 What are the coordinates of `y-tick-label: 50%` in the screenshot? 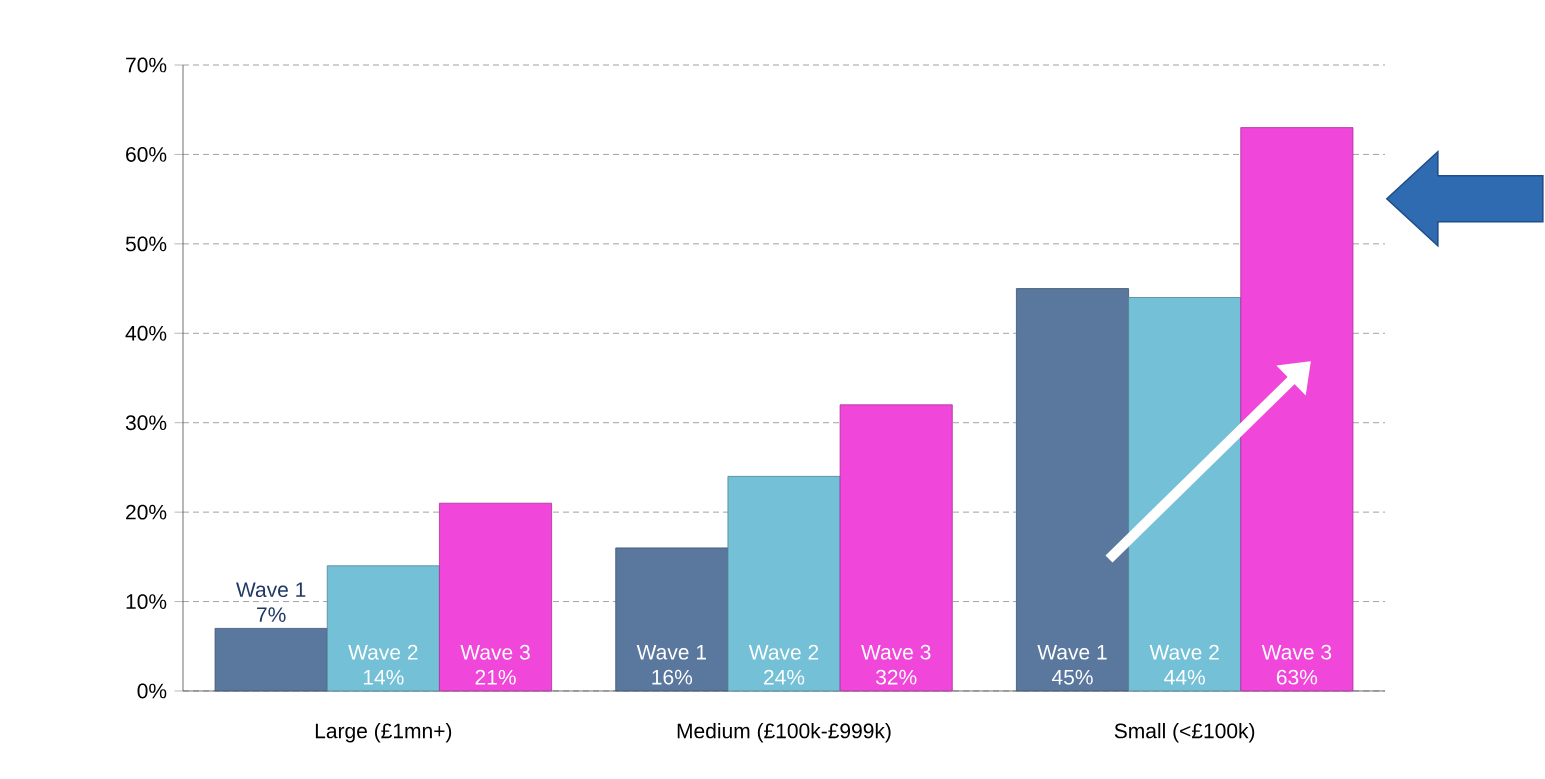 It's located at (146, 244).